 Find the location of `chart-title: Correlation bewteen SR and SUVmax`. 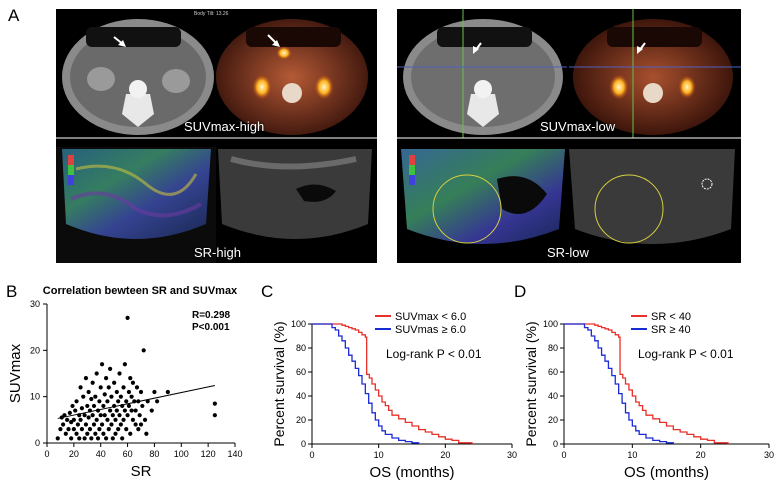

chart-title: Correlation bewteen SR and SUVmax is located at coordinates (140, 291).